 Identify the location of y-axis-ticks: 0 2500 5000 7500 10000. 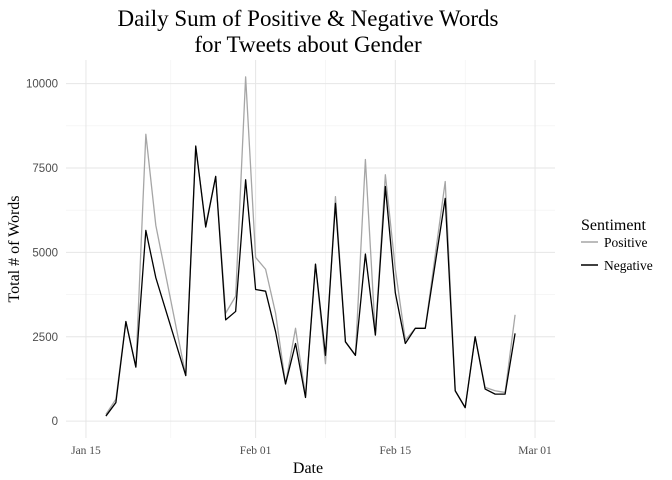
(42, 254).